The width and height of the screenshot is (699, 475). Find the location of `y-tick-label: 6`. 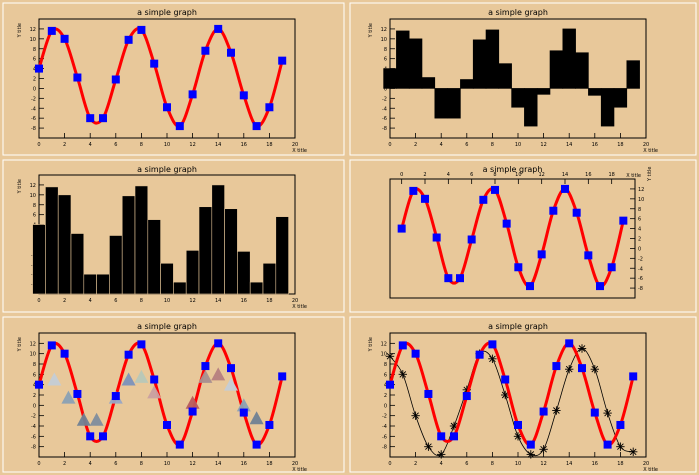

y-tick-label: 6 is located at coordinates (385, 60).